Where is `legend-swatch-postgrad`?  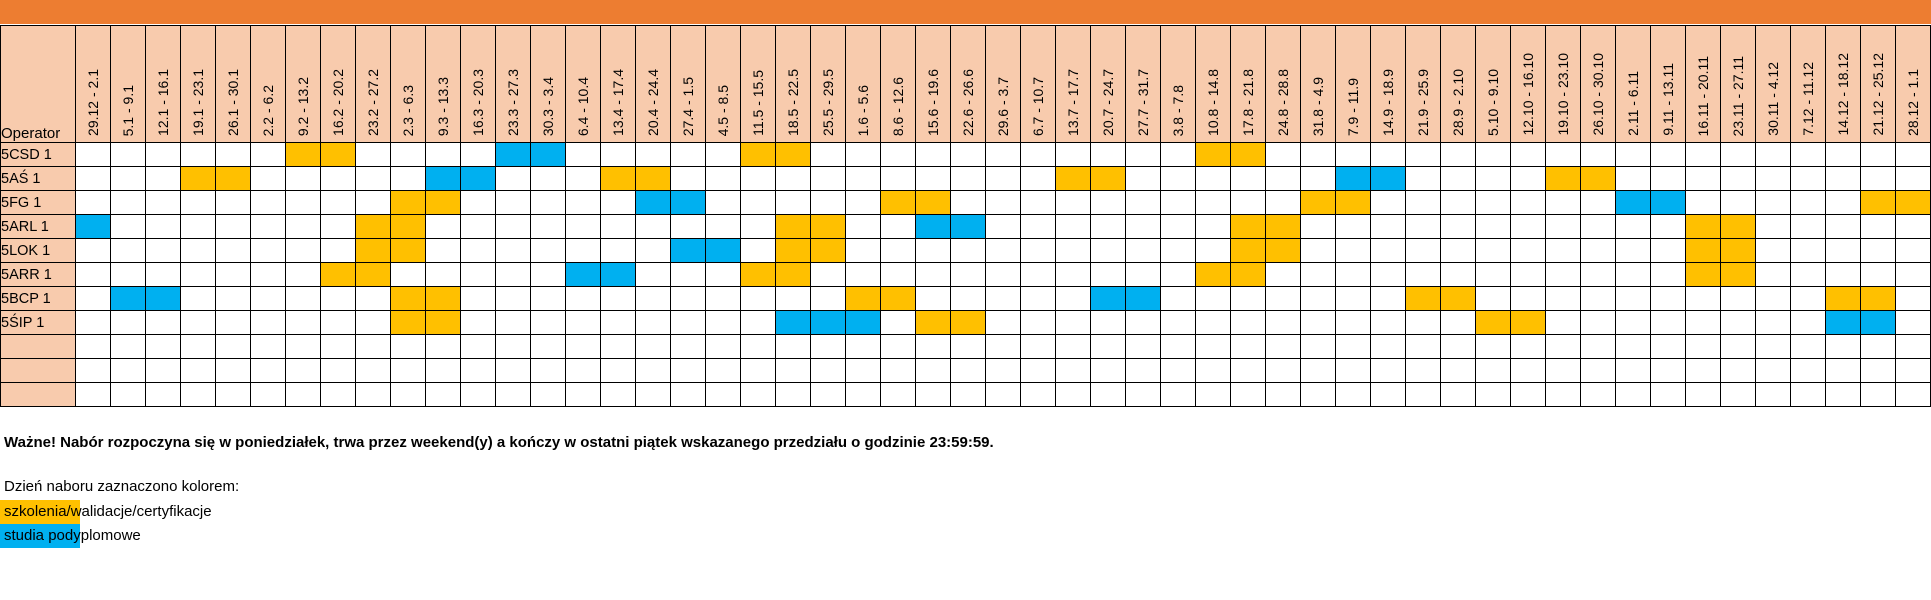
legend-swatch-postgrad is located at coordinates (40, 536).